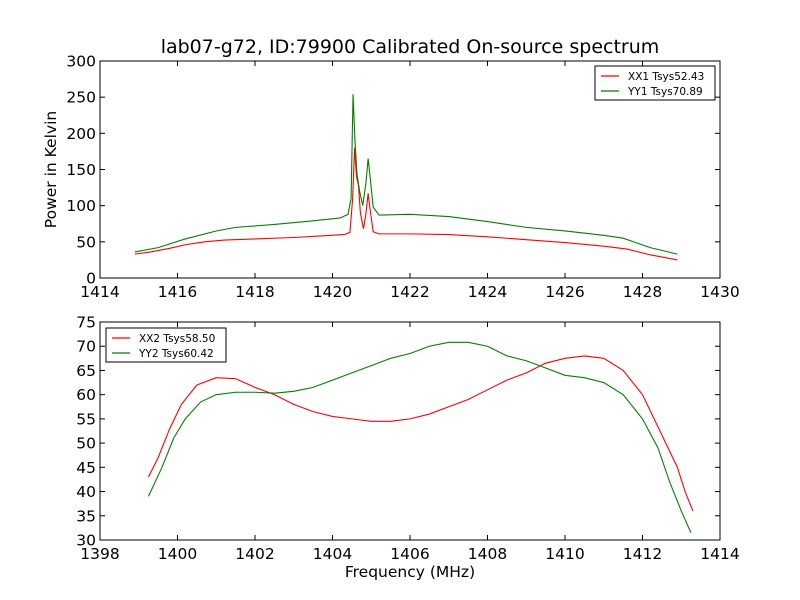 This screenshot has height=600, width=800. I want to click on y-tick-label: 45, so click(86, 468).